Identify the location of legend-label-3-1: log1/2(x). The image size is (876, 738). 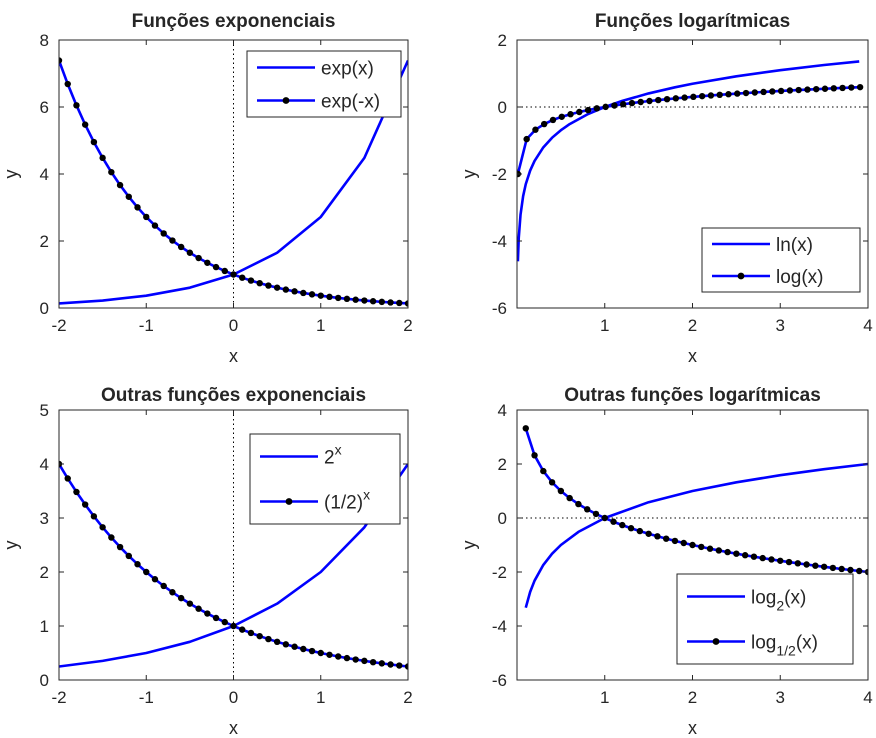
(784, 646).